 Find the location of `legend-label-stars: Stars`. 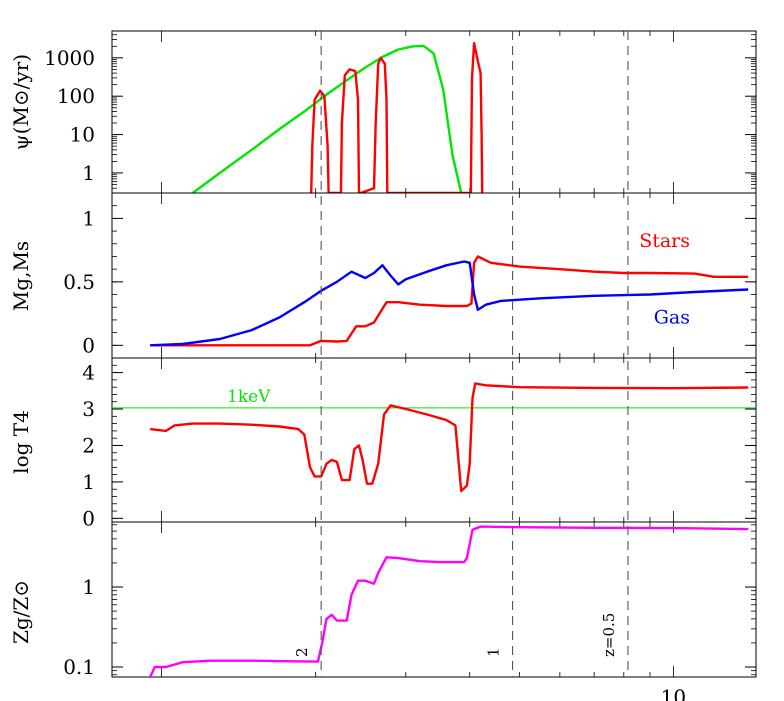

legend-label-stars: Stars is located at coordinates (664, 241).